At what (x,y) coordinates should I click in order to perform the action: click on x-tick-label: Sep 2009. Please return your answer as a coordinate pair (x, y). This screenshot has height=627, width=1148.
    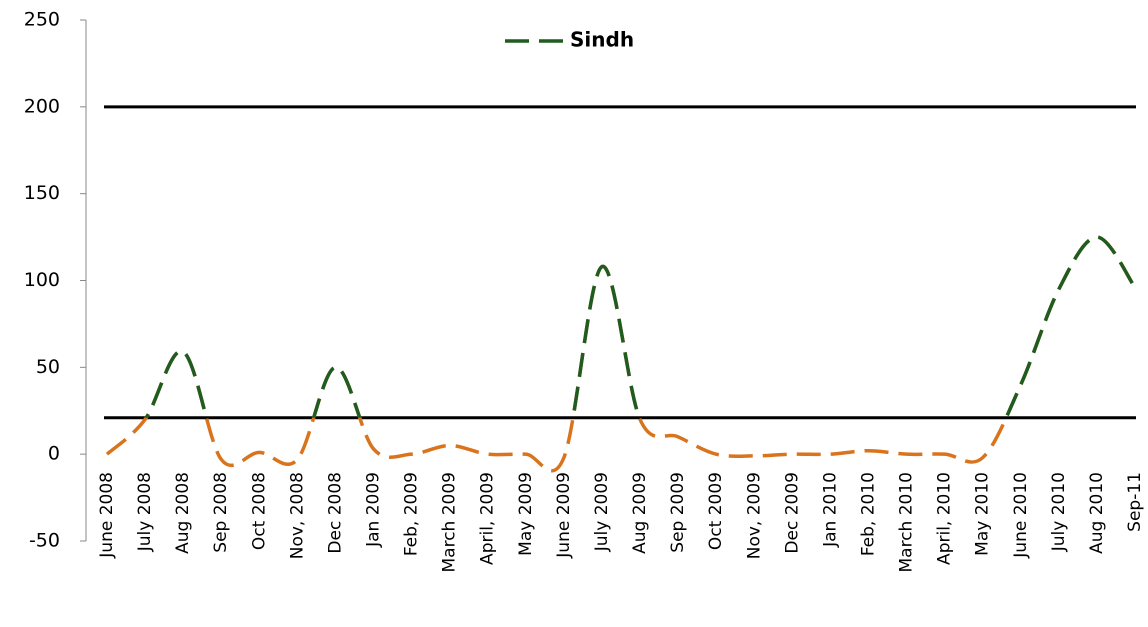
    Looking at the image, I should click on (678, 512).